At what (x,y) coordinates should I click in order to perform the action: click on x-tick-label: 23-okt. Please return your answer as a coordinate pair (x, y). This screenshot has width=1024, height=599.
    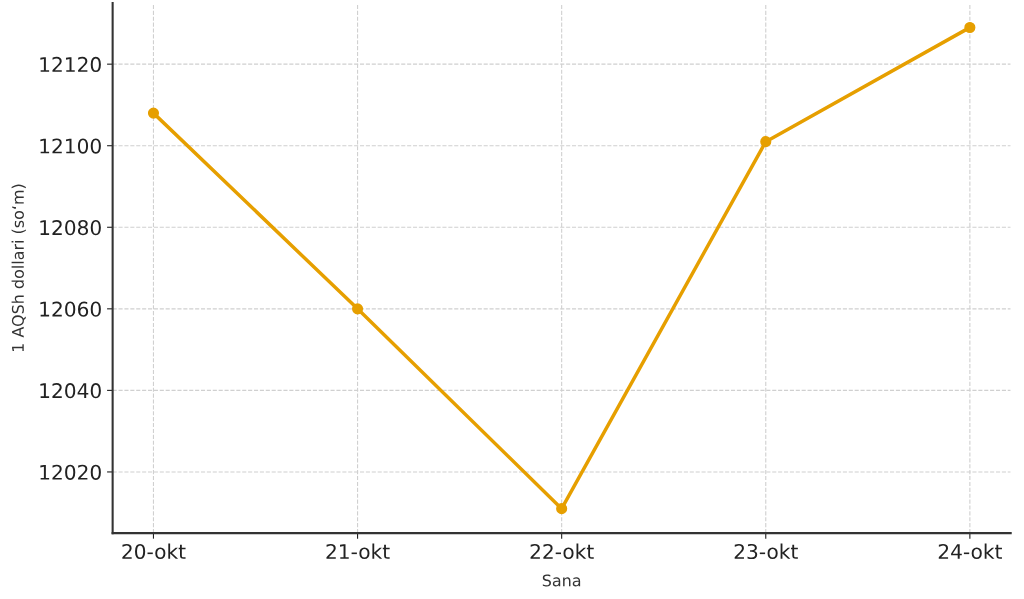
    Looking at the image, I should click on (766, 551).